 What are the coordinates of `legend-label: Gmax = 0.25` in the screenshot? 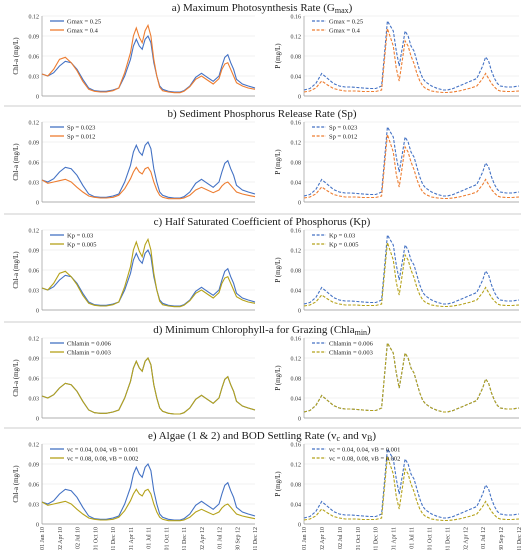 It's located at (84, 22).